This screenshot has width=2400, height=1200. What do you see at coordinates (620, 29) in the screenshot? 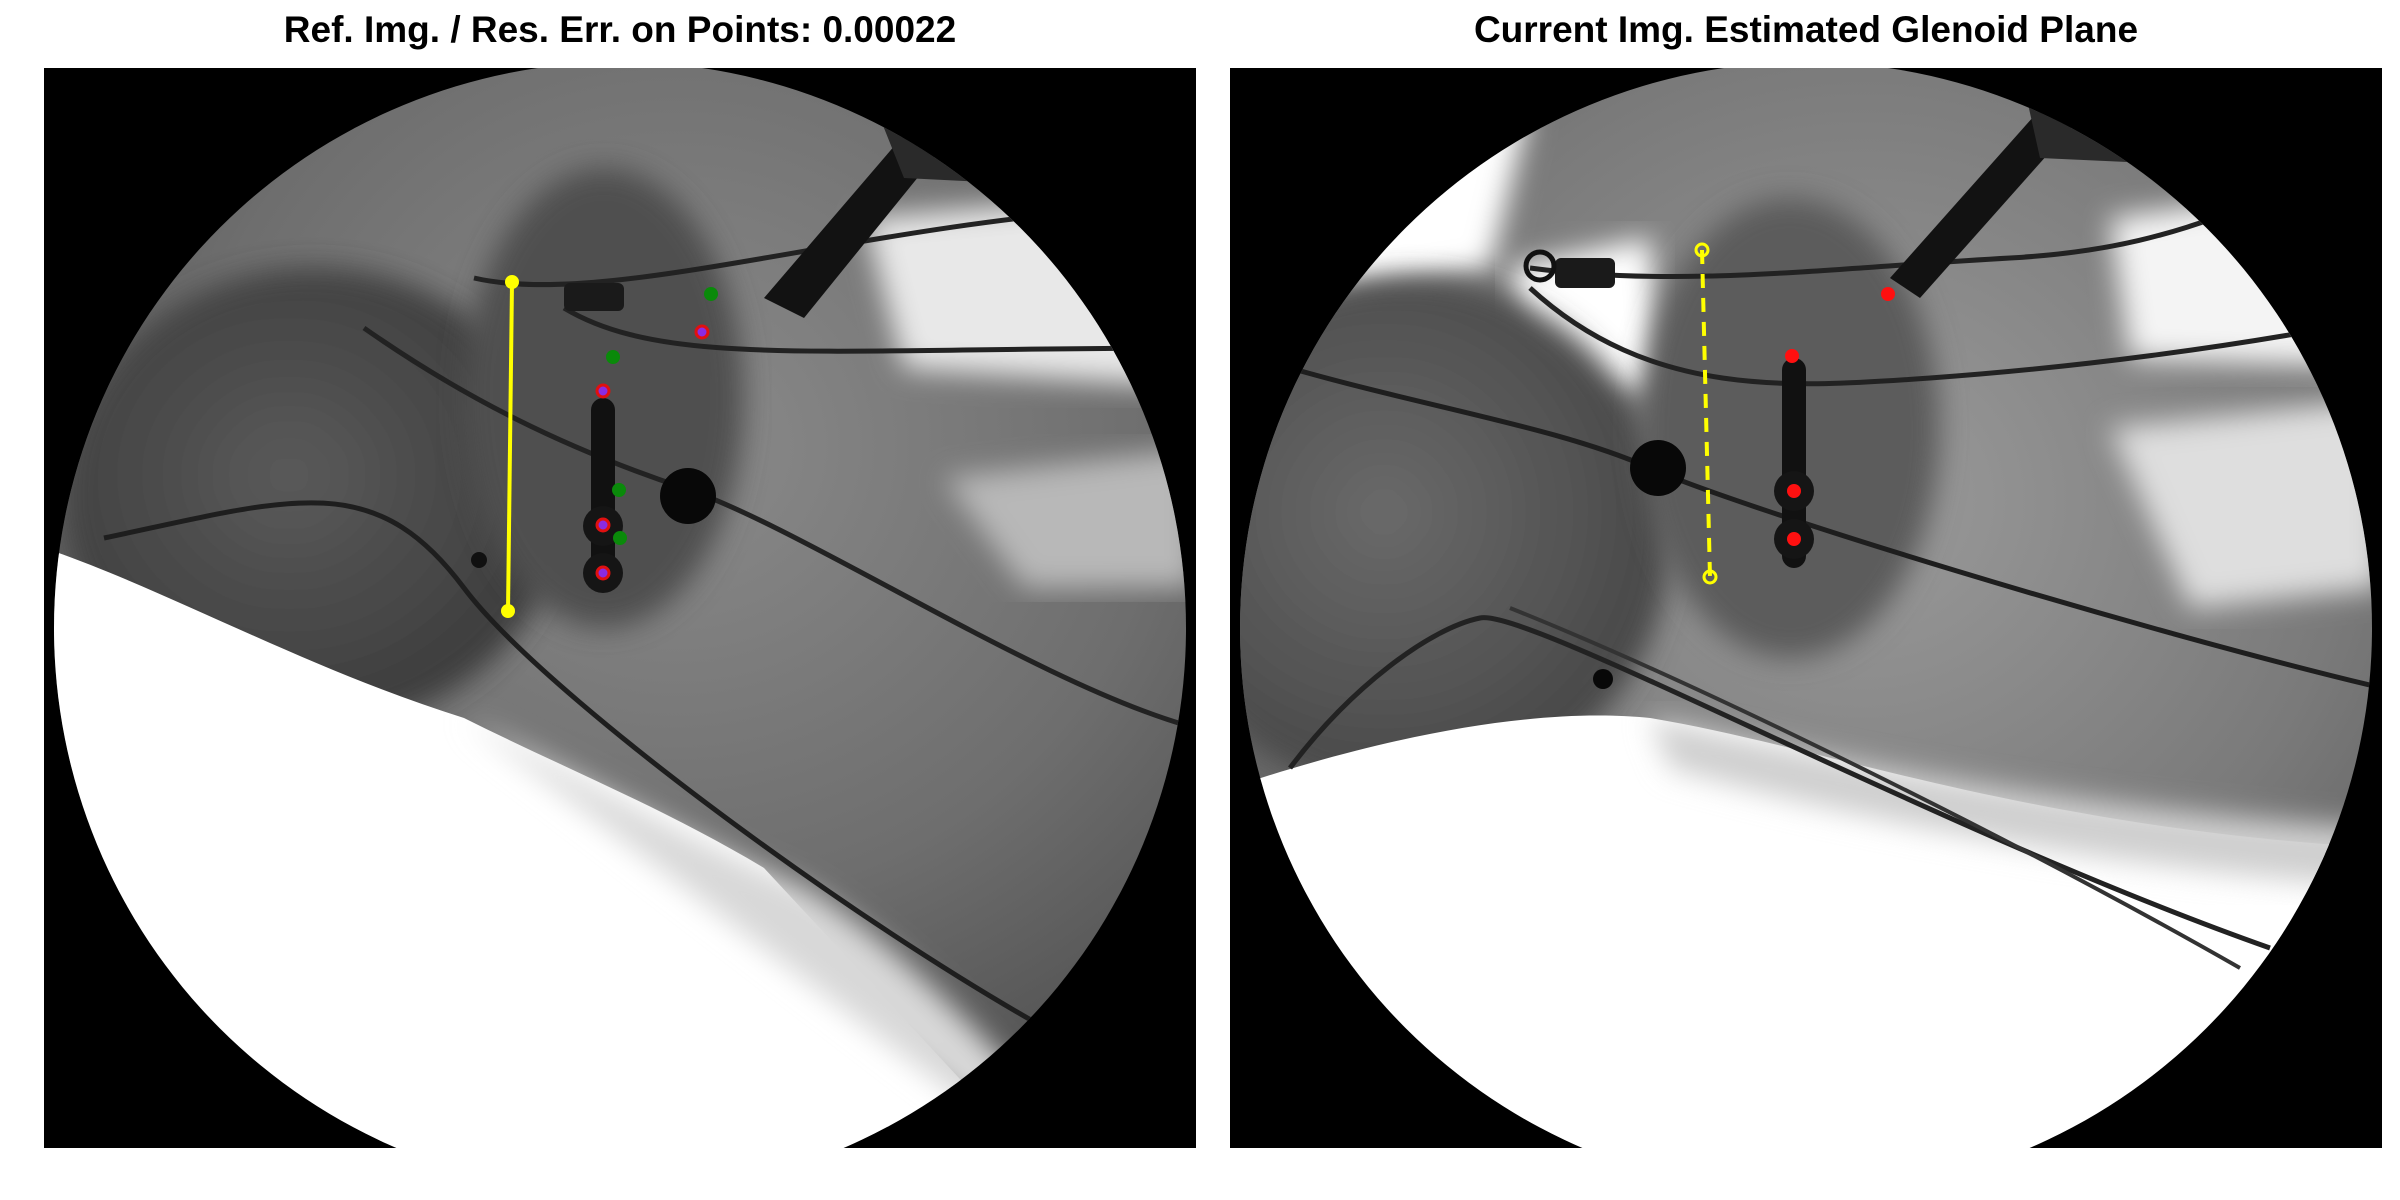
I see `reference-panel-title: Ref. Img. / Res. Err. on Points: 0.00022` at bounding box center [620, 29].